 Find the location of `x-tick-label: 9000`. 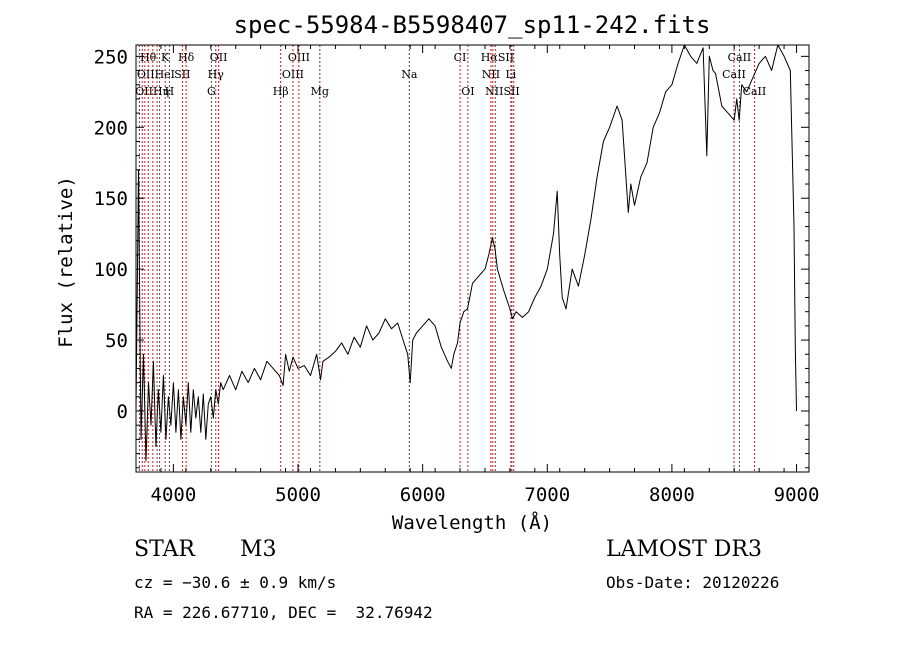

x-tick-label: 9000 is located at coordinates (797, 495).